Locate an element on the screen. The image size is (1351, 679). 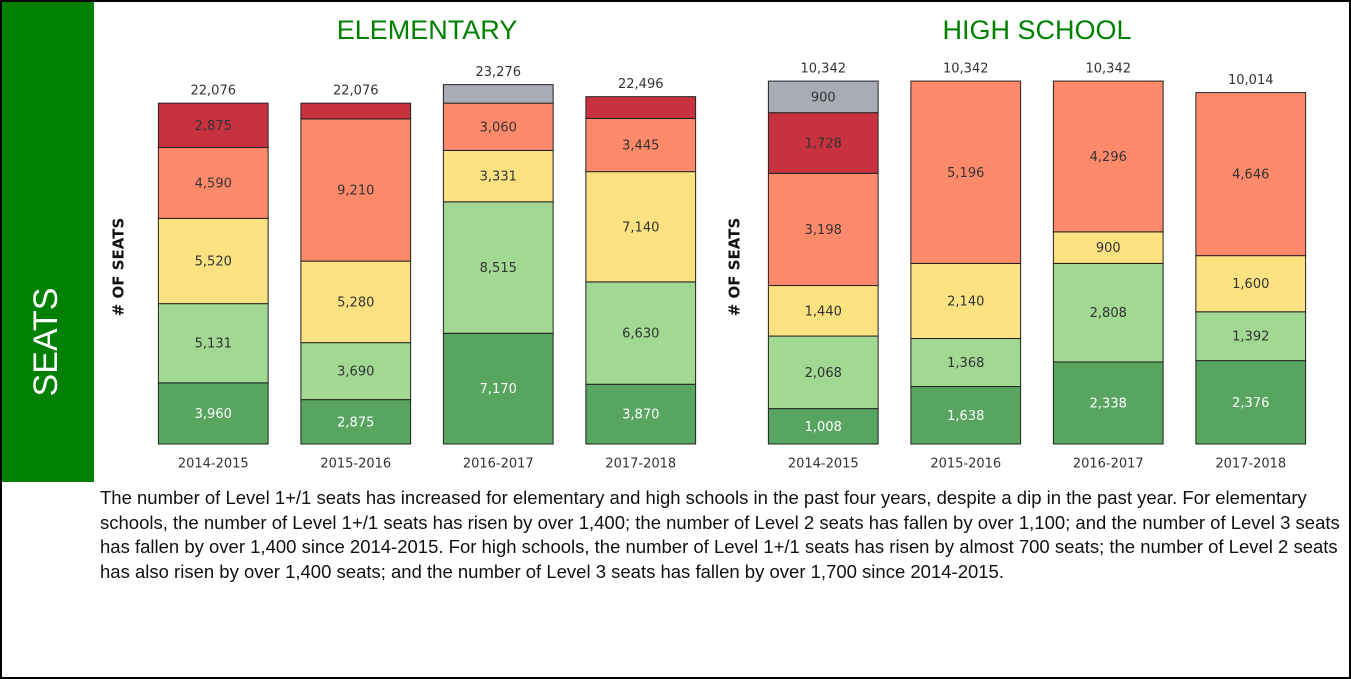
value-label: 1,638 is located at coordinates (965, 416).